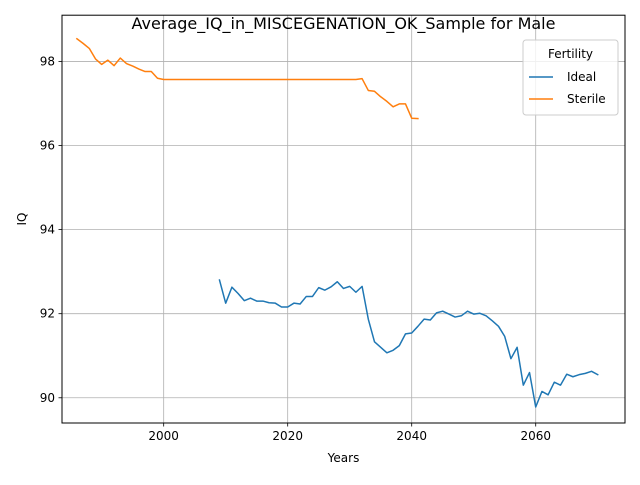 Image resolution: width=640 pixels, height=485 pixels. Describe the element at coordinates (581, 77) in the screenshot. I see `legend-label-ideal: Ideal` at that location.